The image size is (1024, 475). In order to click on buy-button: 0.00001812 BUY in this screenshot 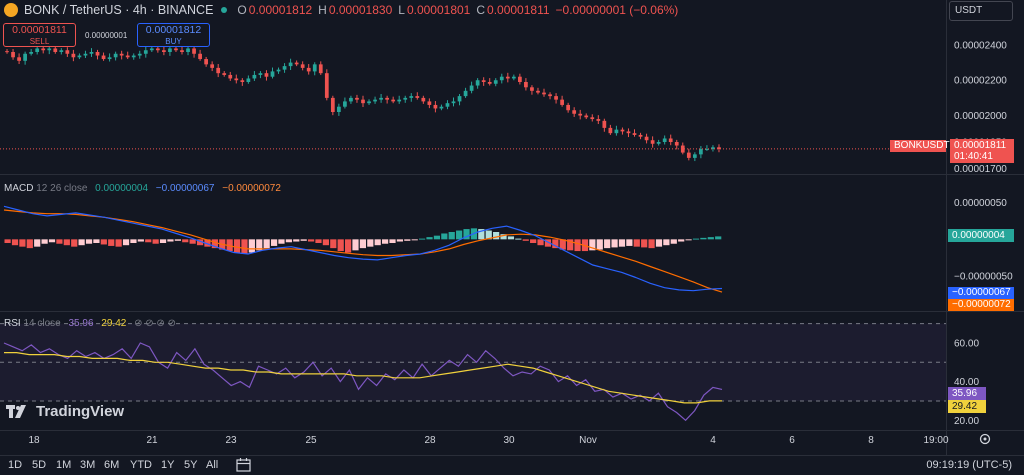, I will do `click(173, 35)`.